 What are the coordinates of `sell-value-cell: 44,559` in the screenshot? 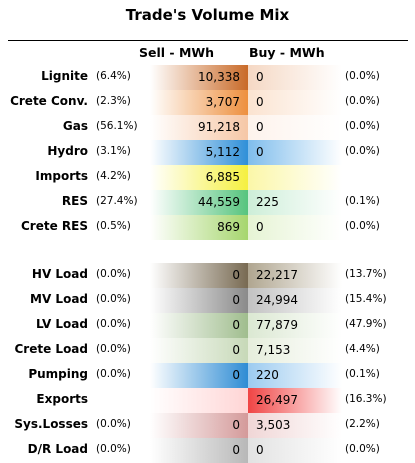 It's located at (199, 202).